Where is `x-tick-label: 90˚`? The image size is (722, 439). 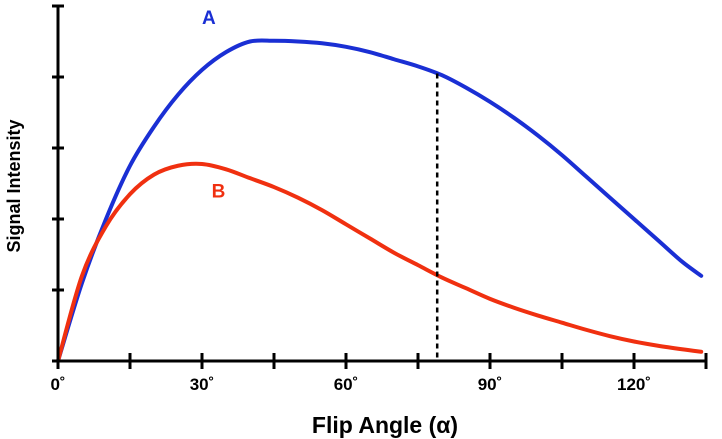 x-tick-label: 90˚ is located at coordinates (490, 384).